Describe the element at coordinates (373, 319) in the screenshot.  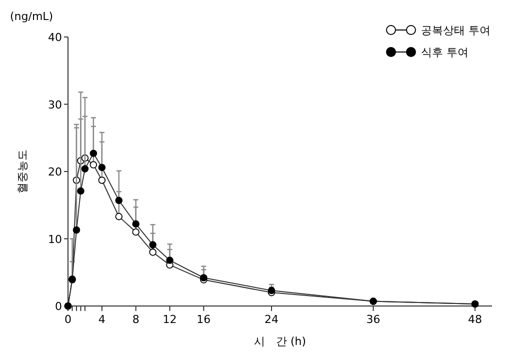
I see `x-tick-label: 36` at that location.